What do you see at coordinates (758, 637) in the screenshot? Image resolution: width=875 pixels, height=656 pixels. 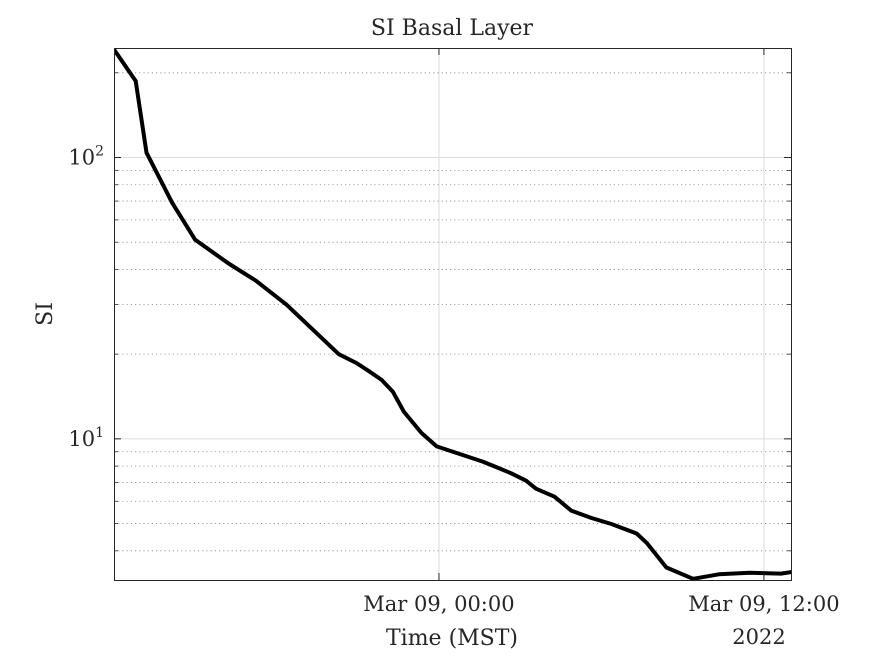 I see `x-axis-year-label: 2022` at bounding box center [758, 637].